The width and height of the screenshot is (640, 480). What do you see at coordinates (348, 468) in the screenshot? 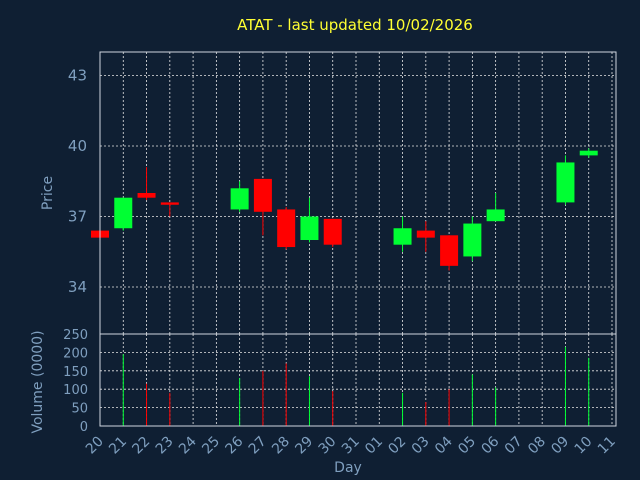
I see `x-axis-label: Day` at bounding box center [348, 468].